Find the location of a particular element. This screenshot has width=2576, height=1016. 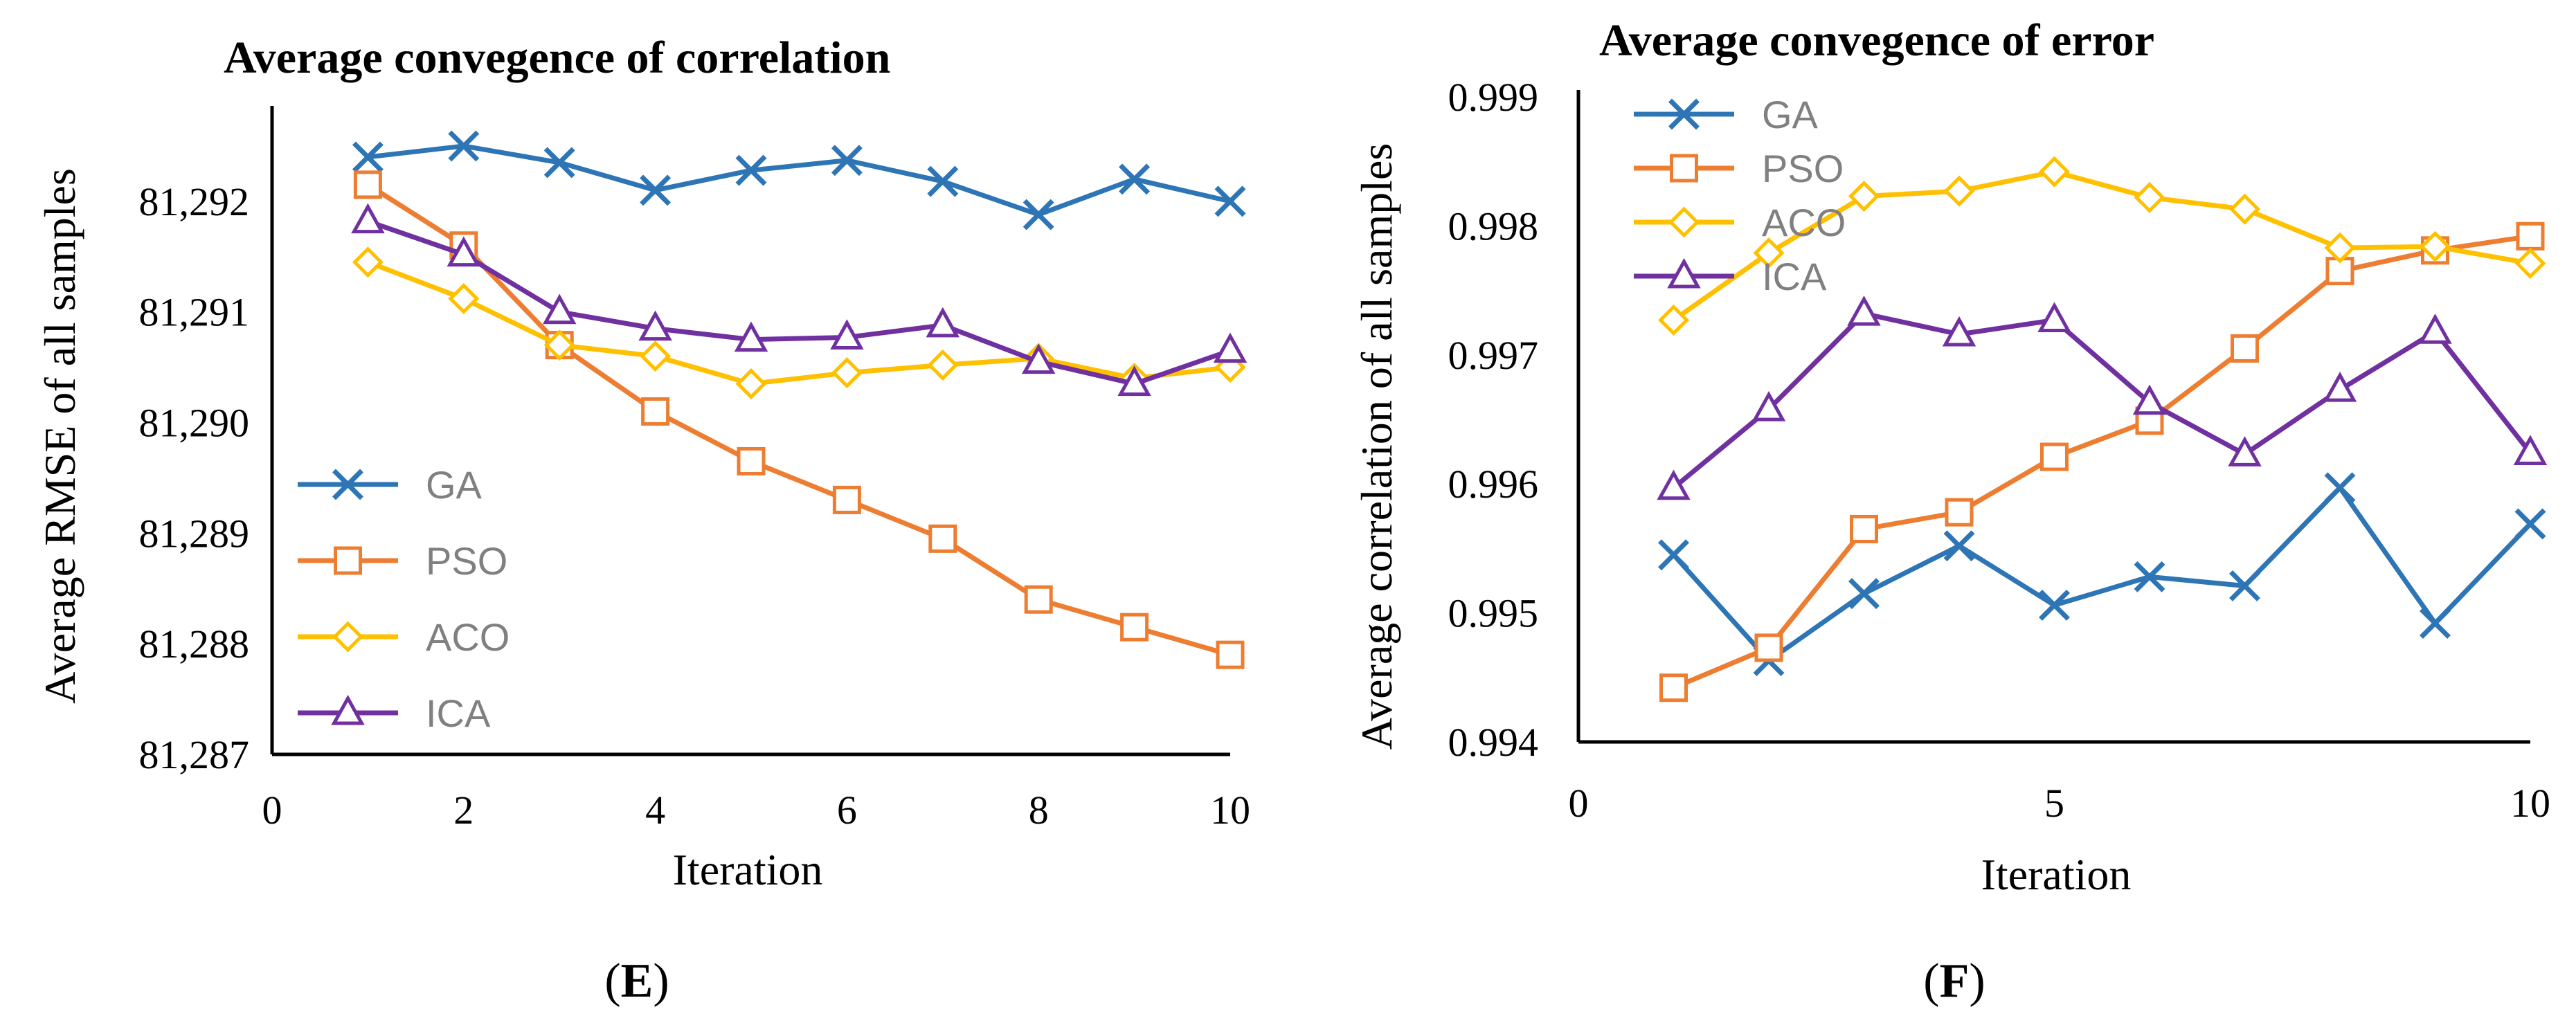

legend-entry-pso: PSO is located at coordinates (402, 561).